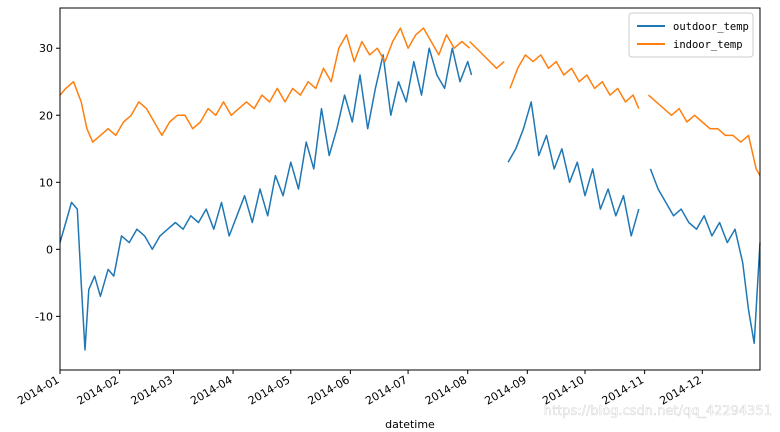 The height and width of the screenshot is (432, 780). I want to click on y-tick-label: 20, so click(46, 115).